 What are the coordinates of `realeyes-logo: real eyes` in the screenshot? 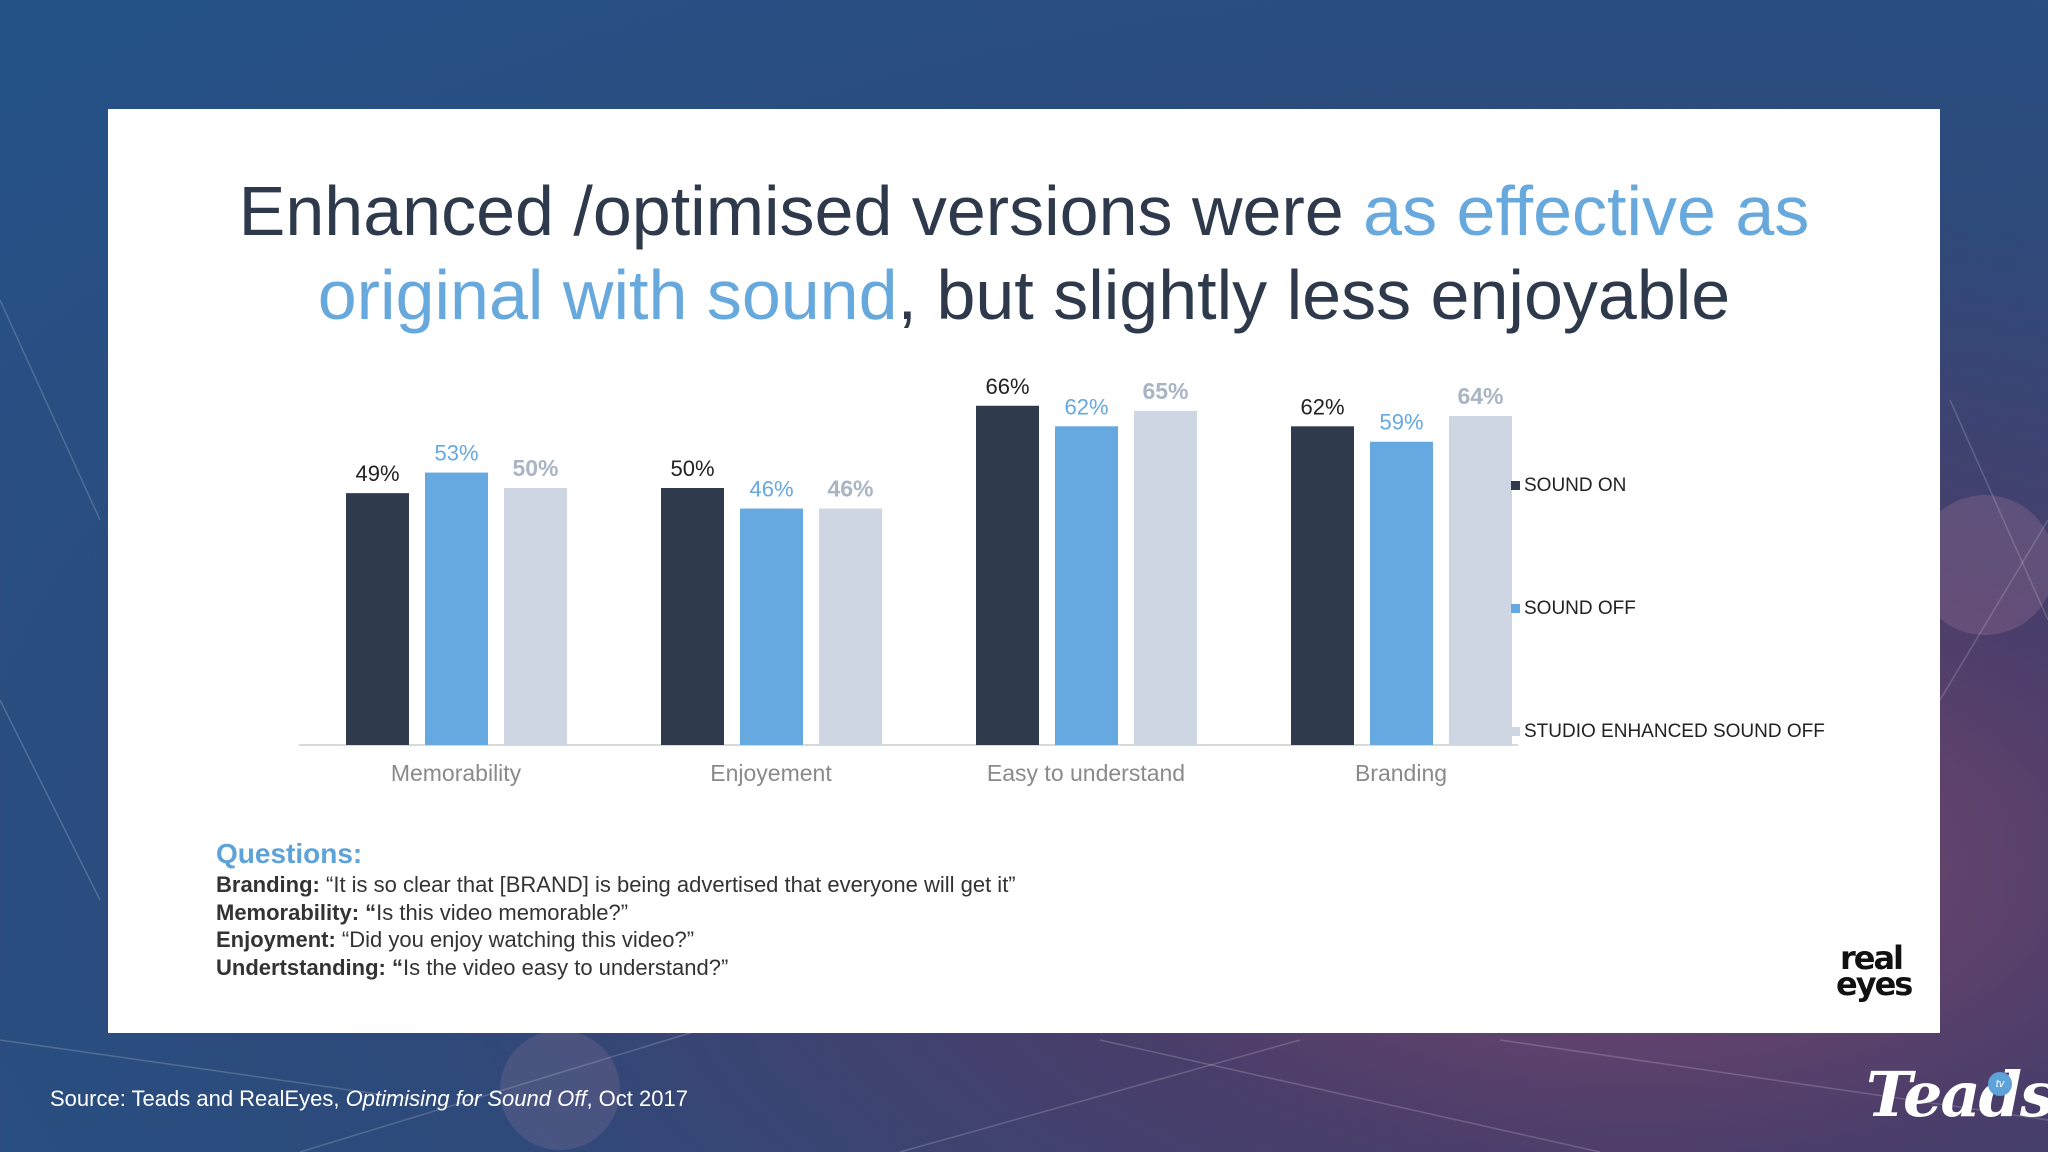 It's located at (1874, 972).